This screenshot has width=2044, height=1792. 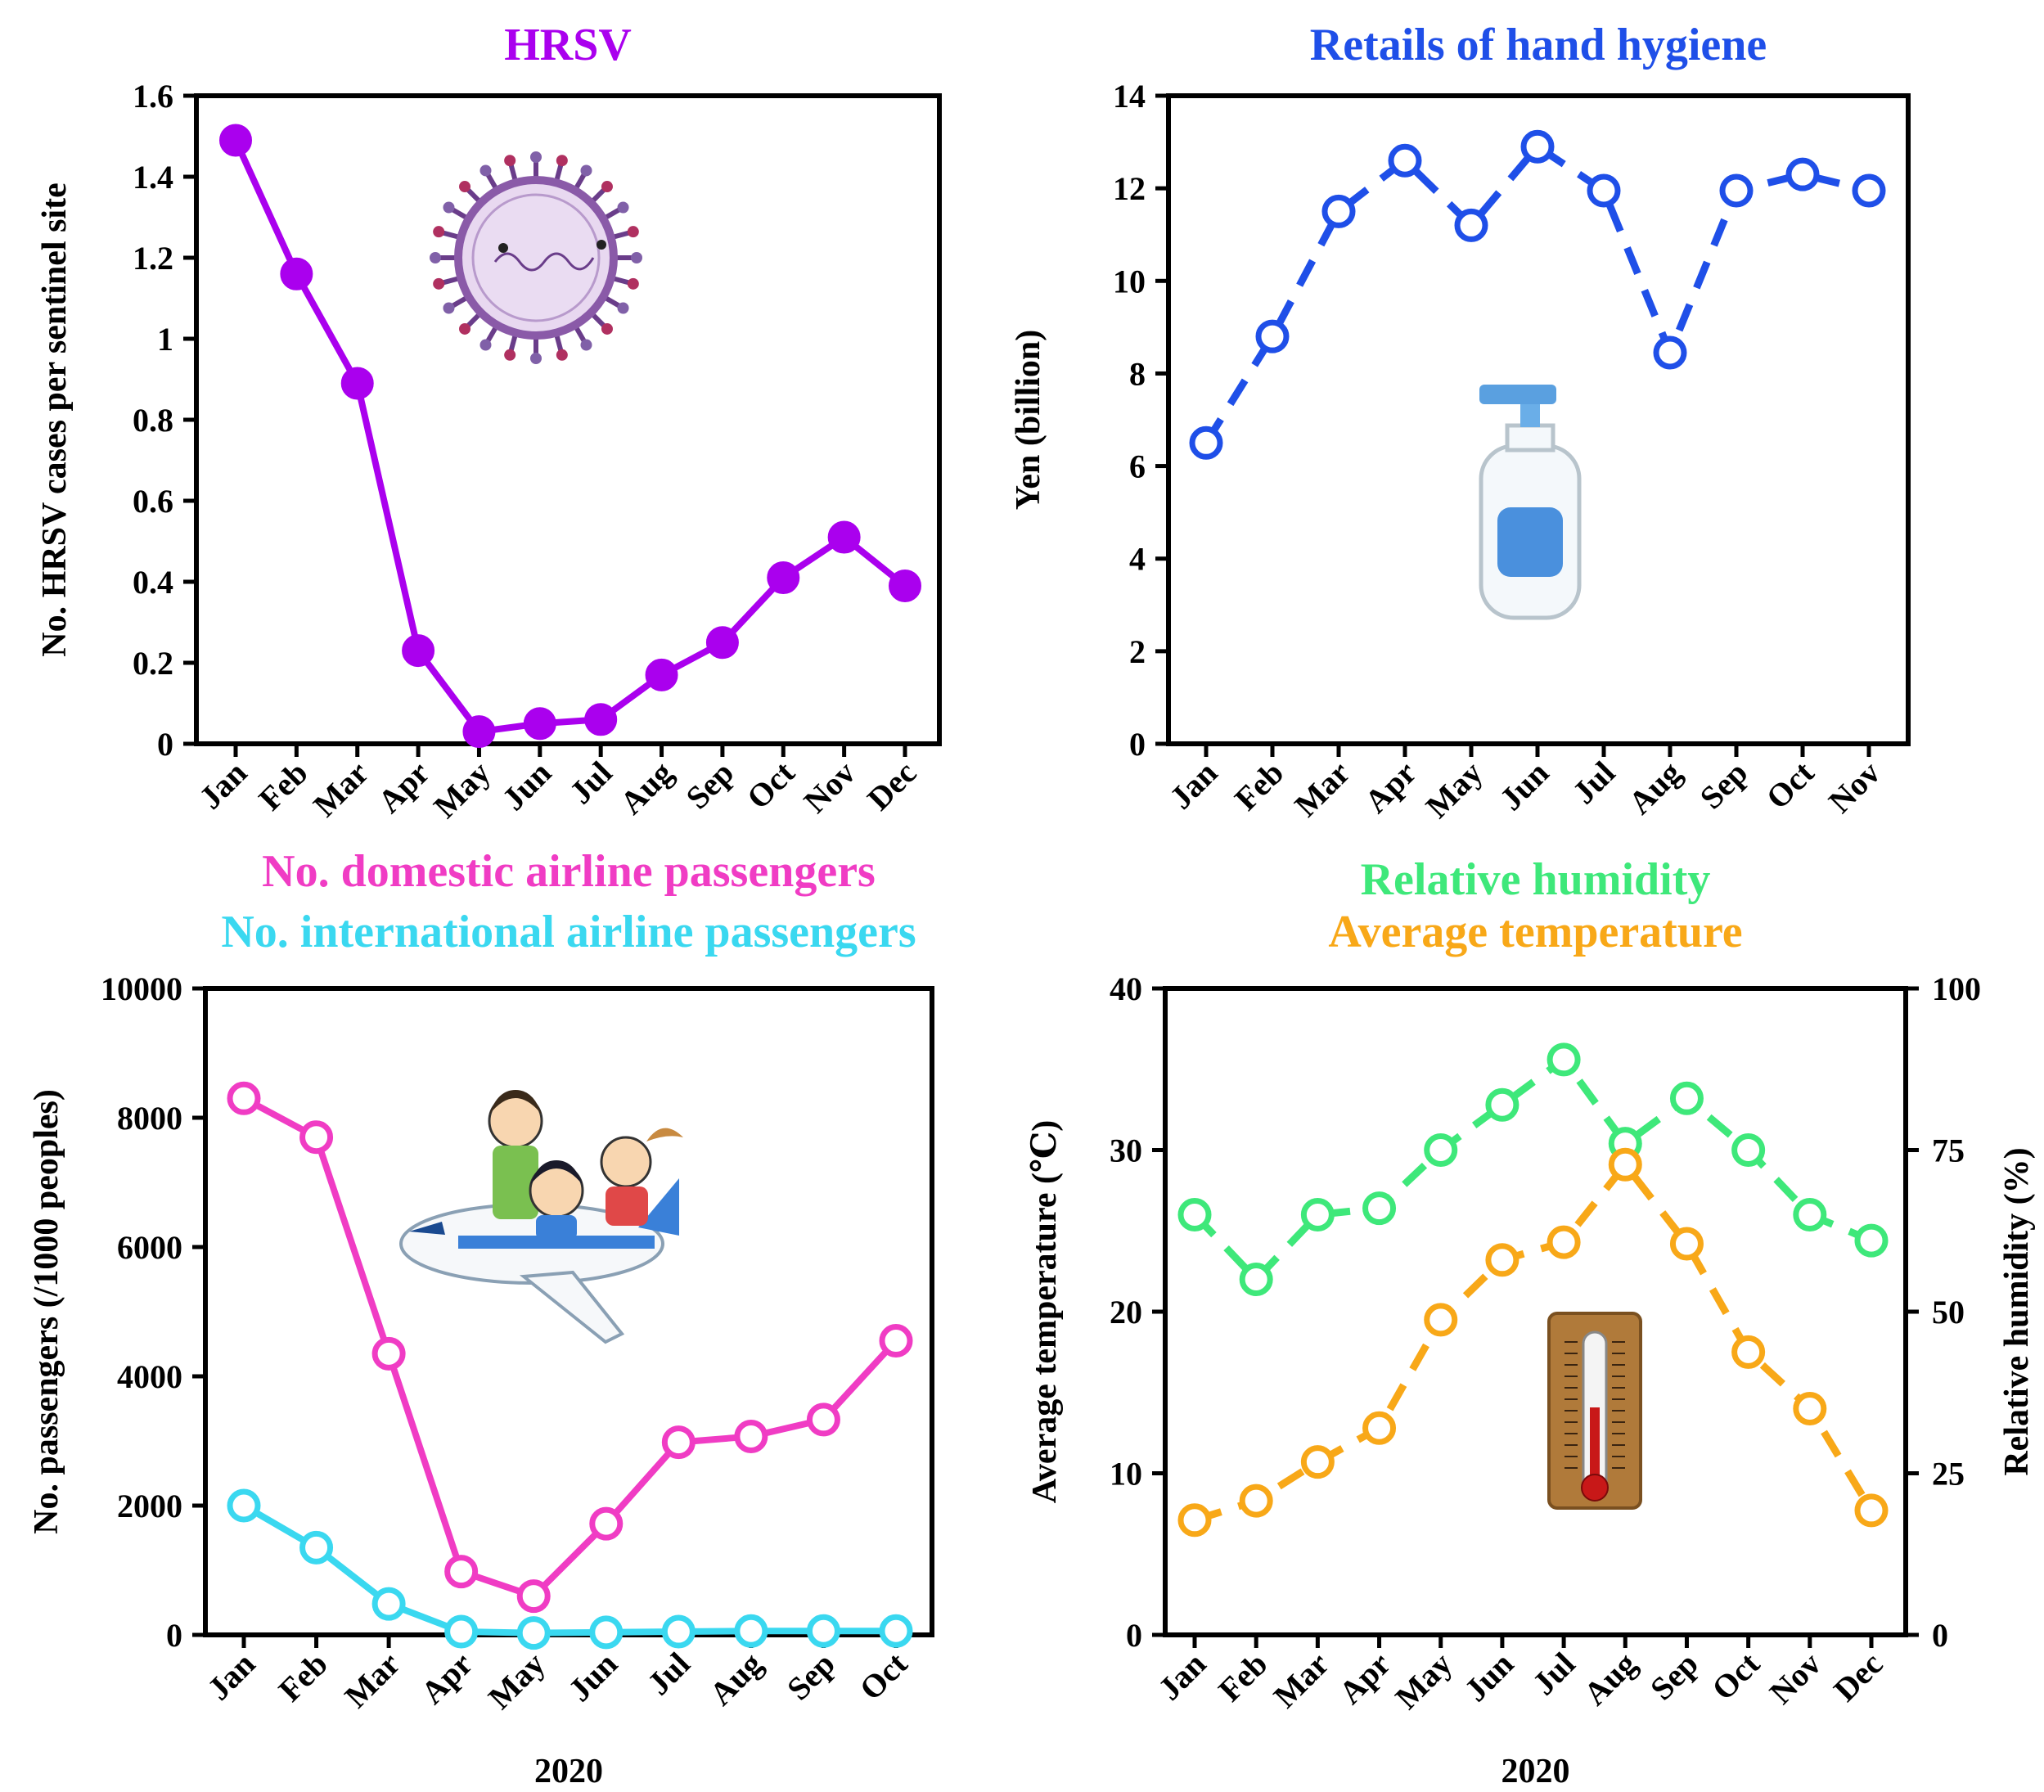 What do you see at coordinates (153, 582) in the screenshot?
I see `y-tick-label: 0.4` at bounding box center [153, 582].